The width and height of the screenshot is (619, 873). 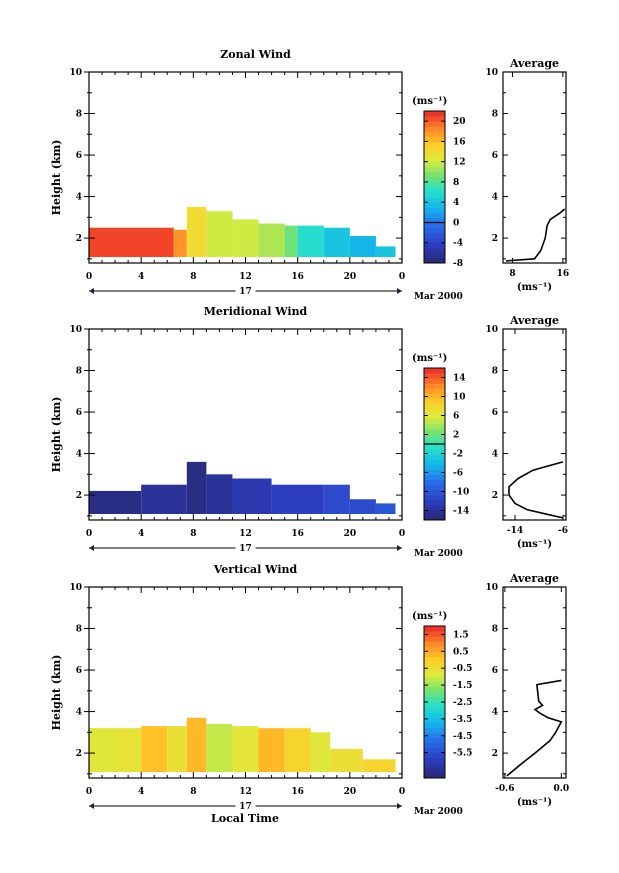 What do you see at coordinates (461, 635) in the screenshot?
I see `colorbar-tick-label: 1.5` at bounding box center [461, 635].